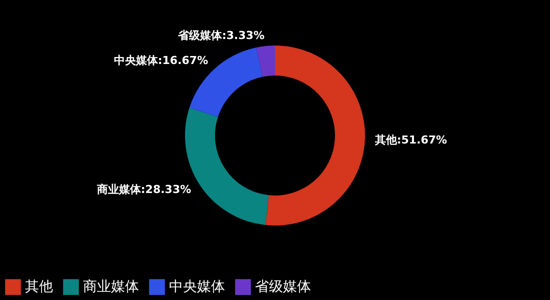 The height and width of the screenshot is (300, 550). Describe the element at coordinates (39, 287) in the screenshot. I see `legend-label: 其他` at that location.